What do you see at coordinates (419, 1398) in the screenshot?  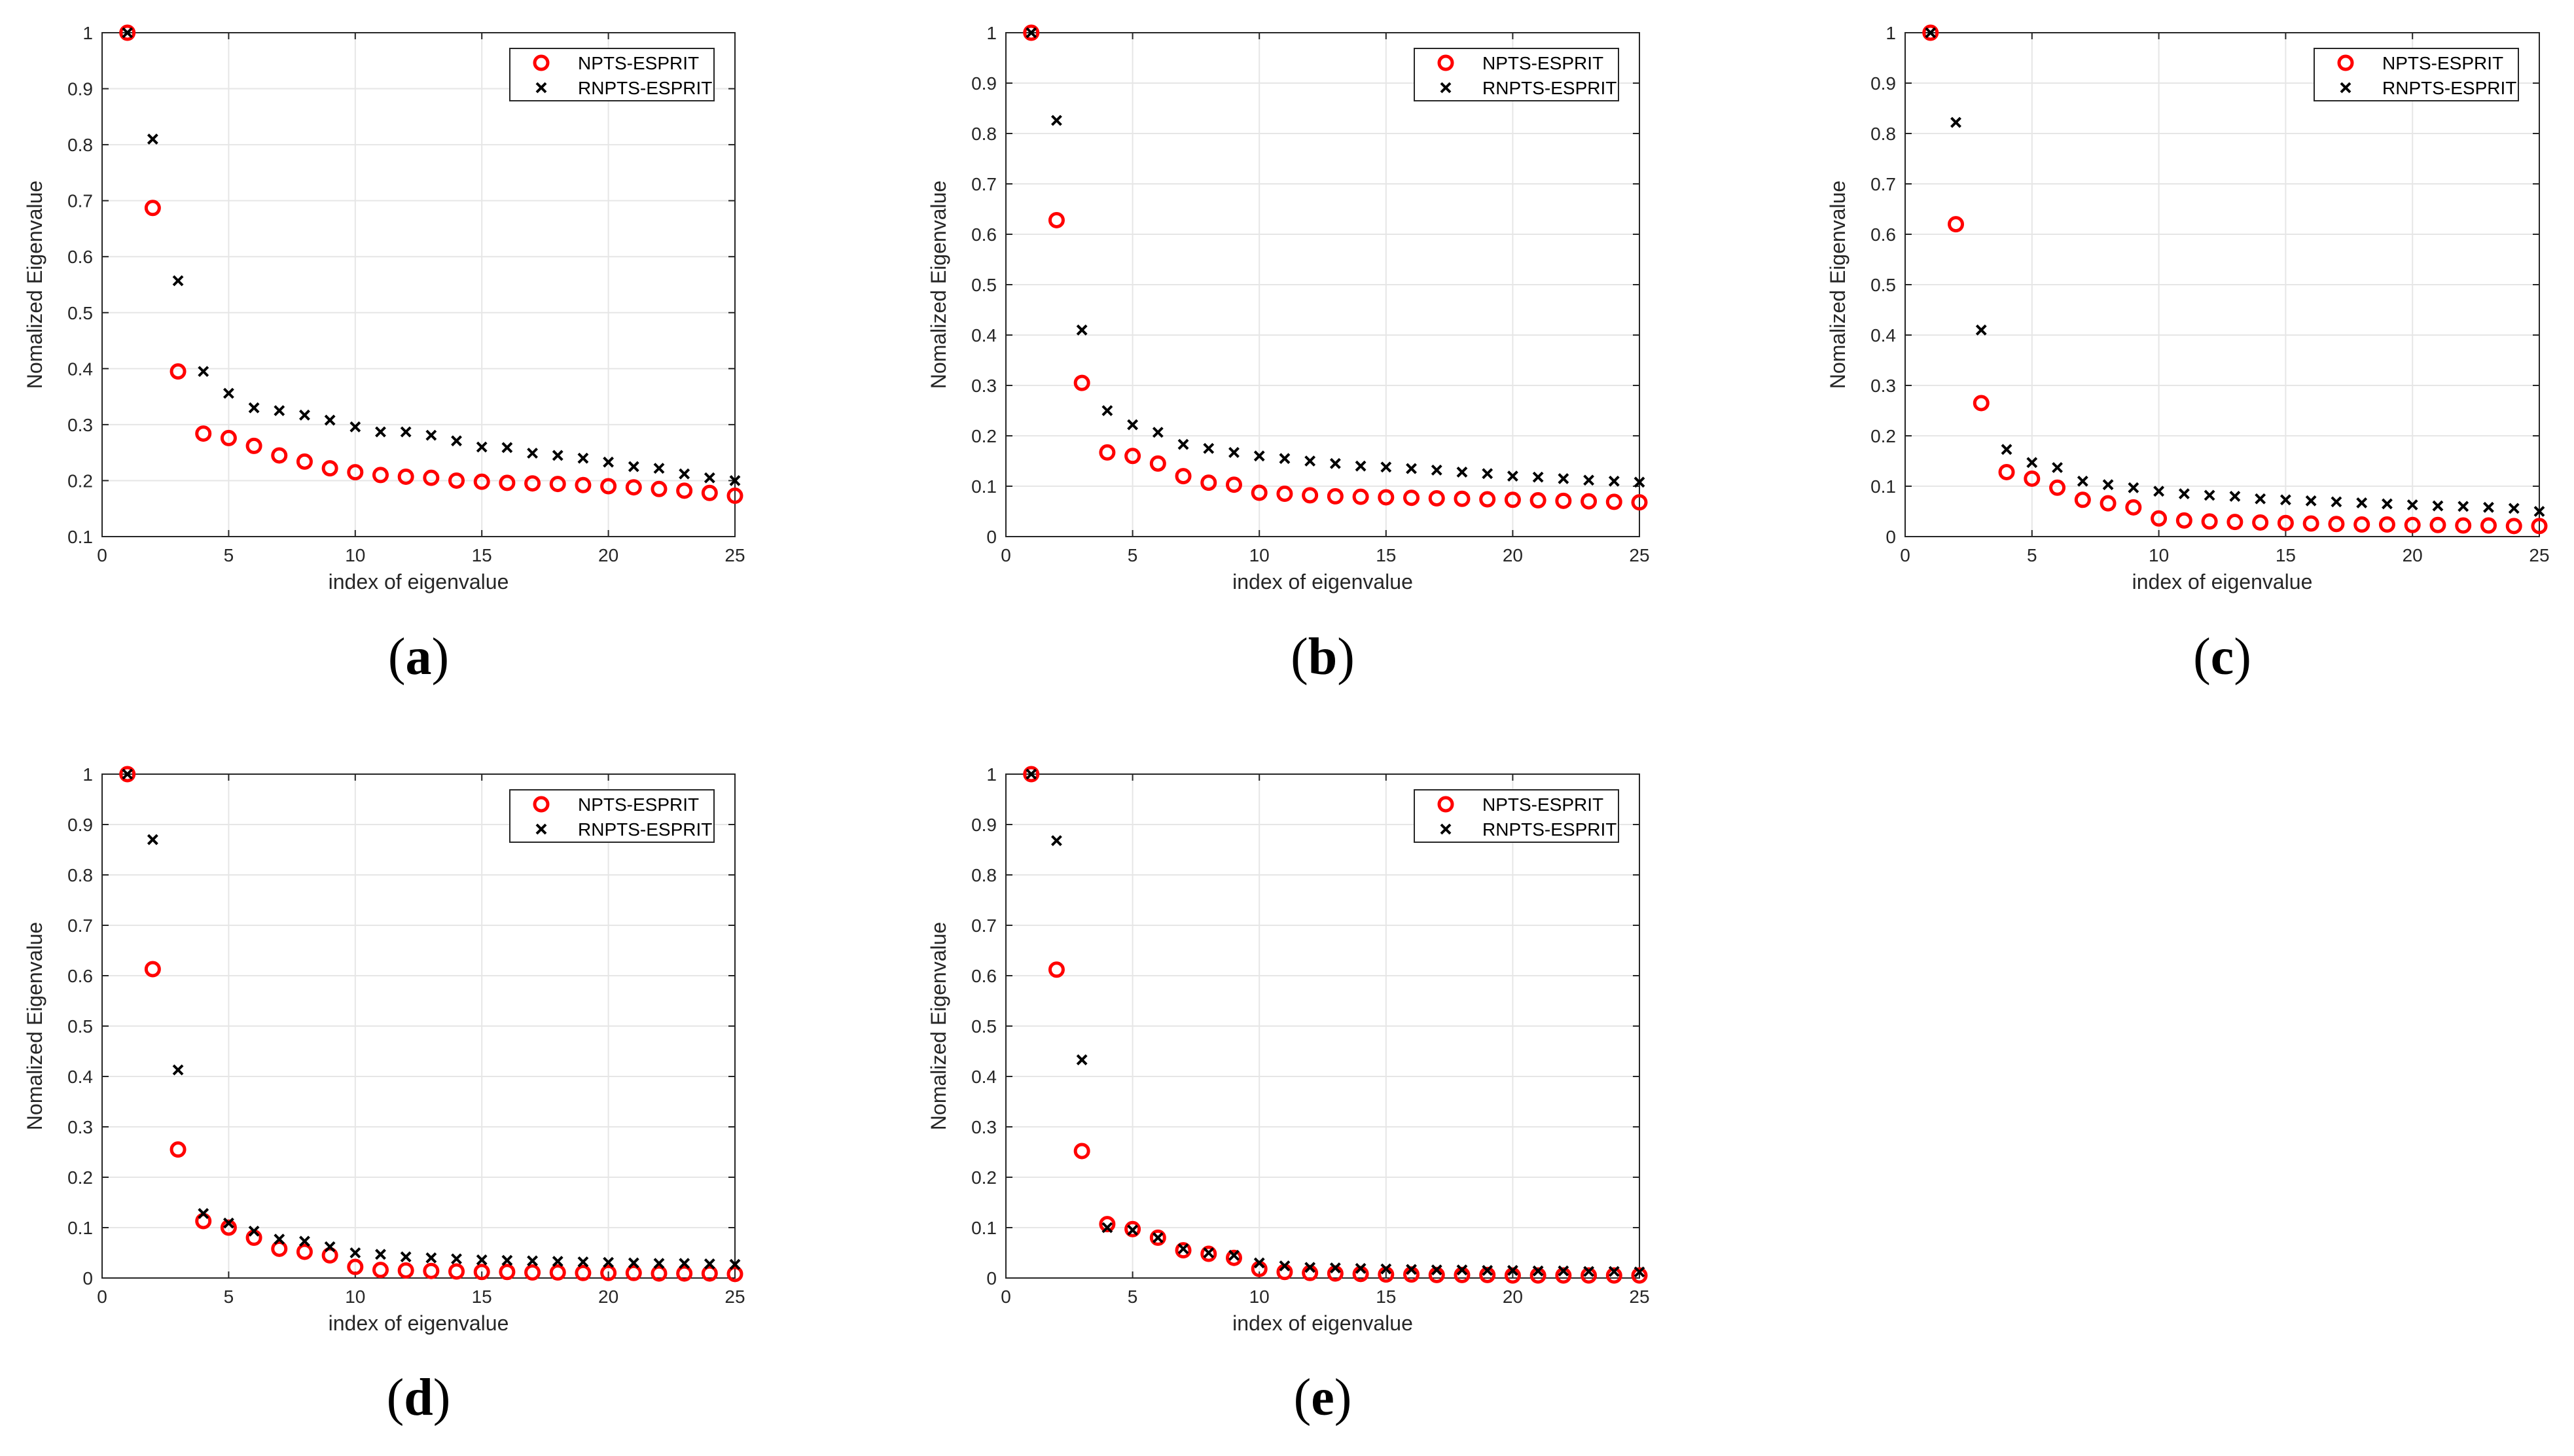 I see `panel-label: (d)` at bounding box center [419, 1398].